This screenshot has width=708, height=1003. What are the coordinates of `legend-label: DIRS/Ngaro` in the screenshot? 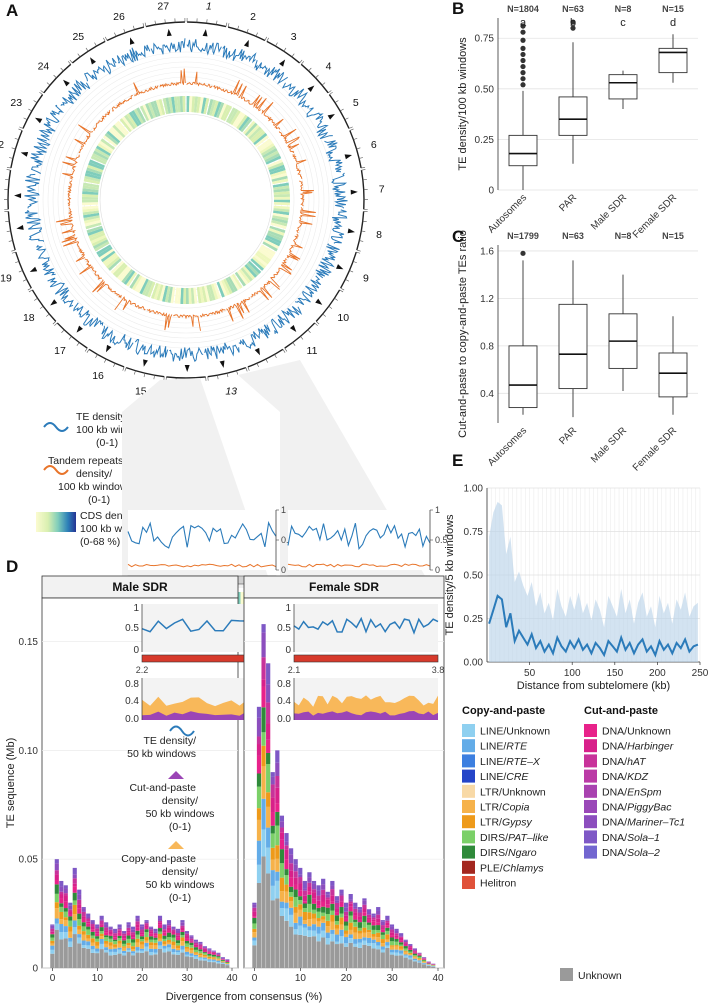 It's located at (508, 853).